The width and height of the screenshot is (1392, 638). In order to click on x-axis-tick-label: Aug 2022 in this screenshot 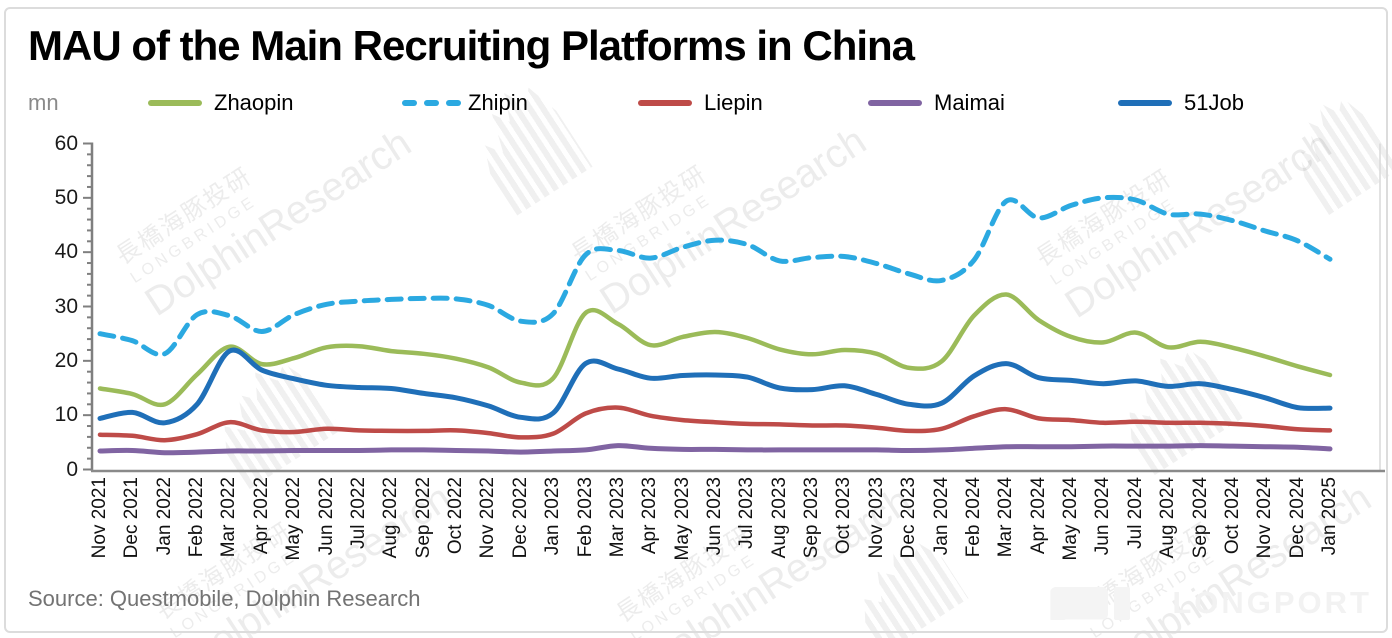, I will do `click(391, 518)`.